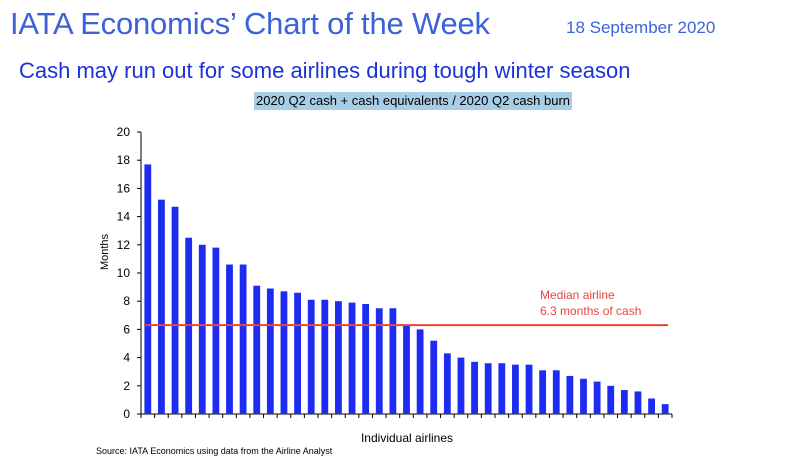  I want to click on publication-date: 18 September 2020, so click(641, 27).